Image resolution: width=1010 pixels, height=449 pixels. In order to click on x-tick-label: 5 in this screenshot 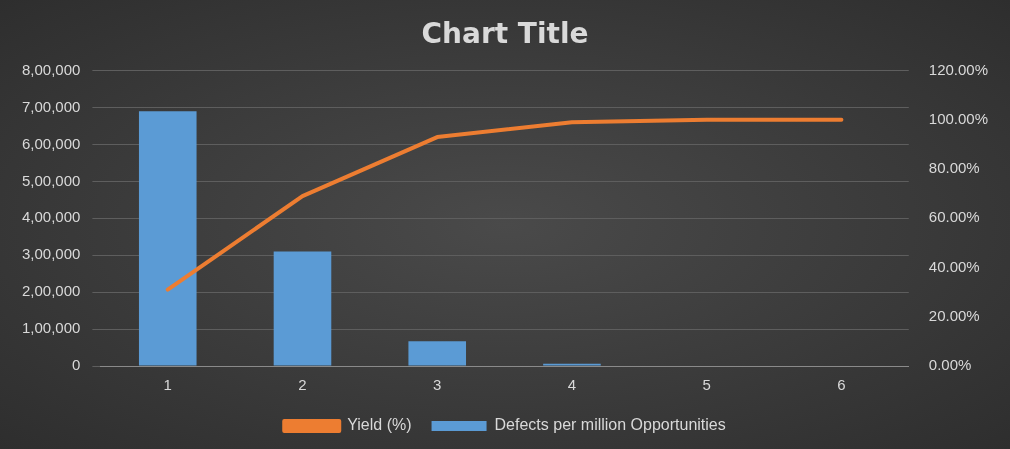, I will do `click(706, 385)`.